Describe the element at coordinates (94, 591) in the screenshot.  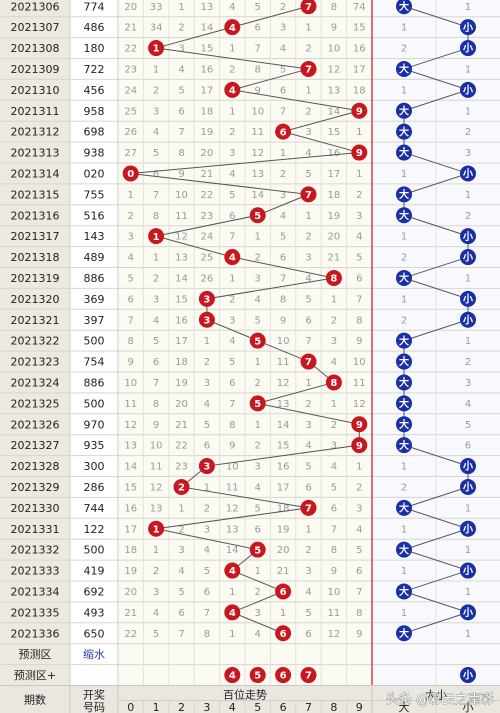
I see `prize-number: 692` at that location.